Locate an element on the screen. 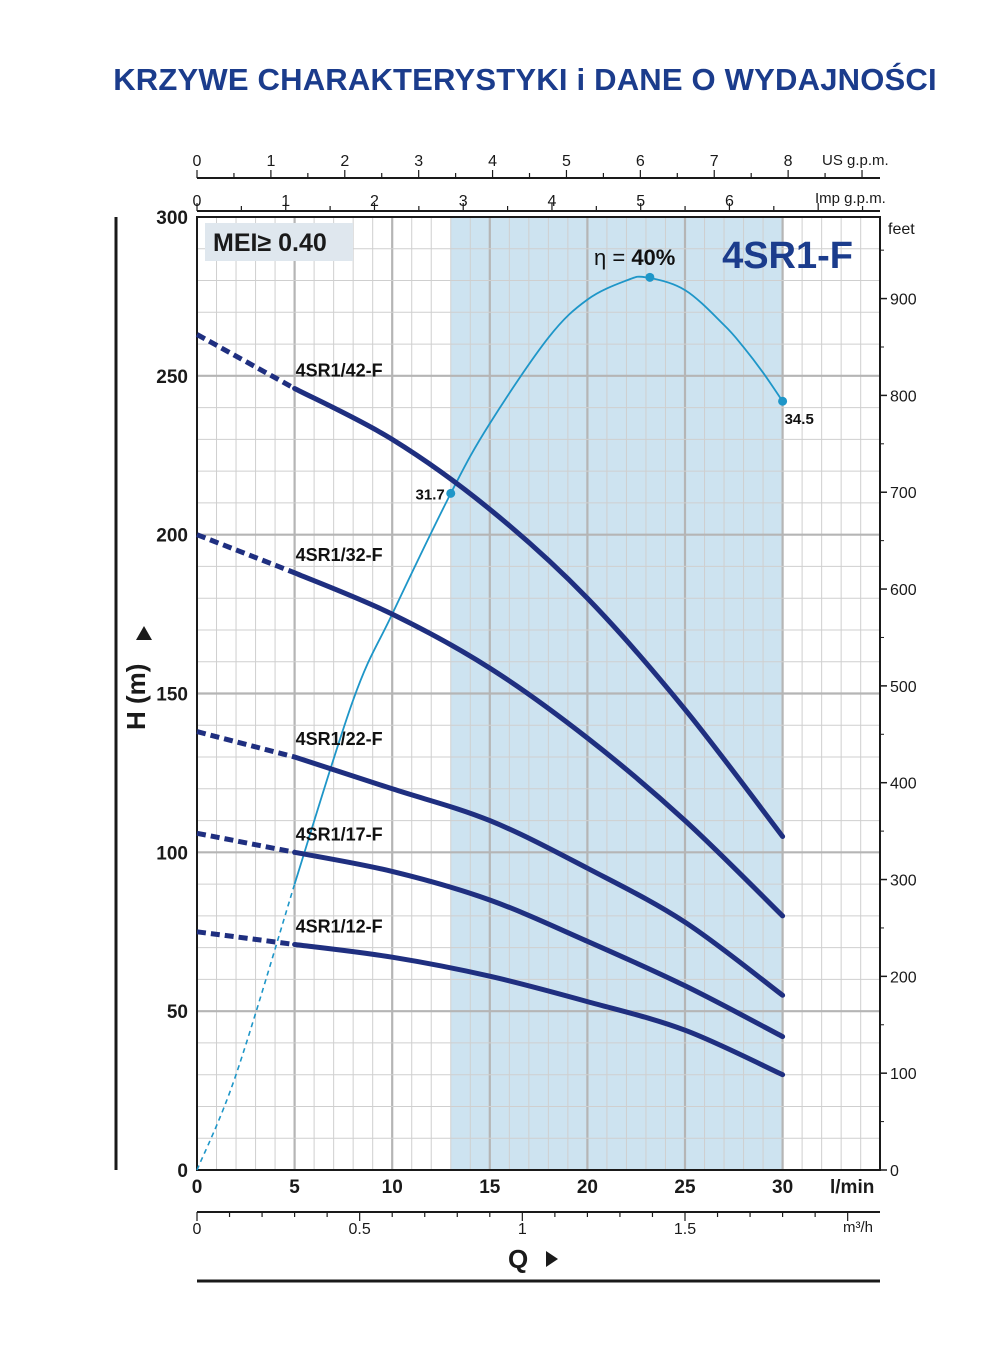  feet-tick-label: 500 is located at coordinates (903, 687).